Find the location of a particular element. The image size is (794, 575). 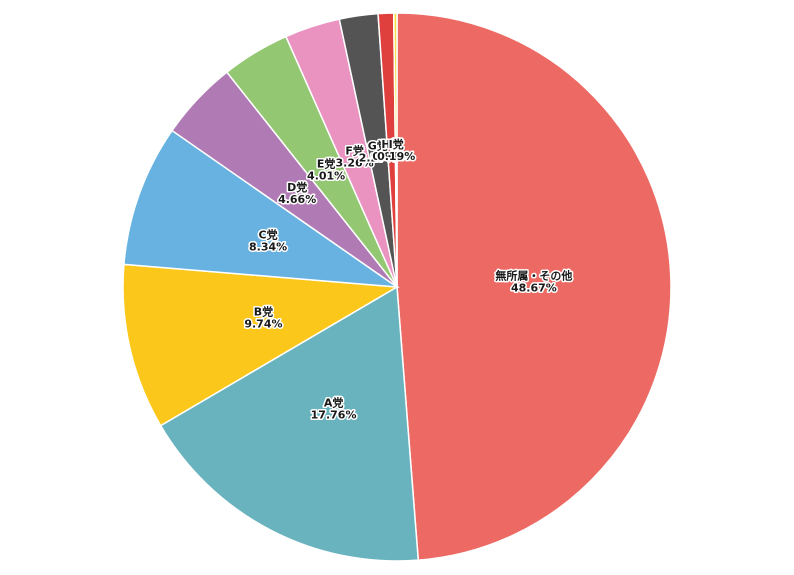

slice-2-label: A党 17.76% is located at coordinates (334, 408).